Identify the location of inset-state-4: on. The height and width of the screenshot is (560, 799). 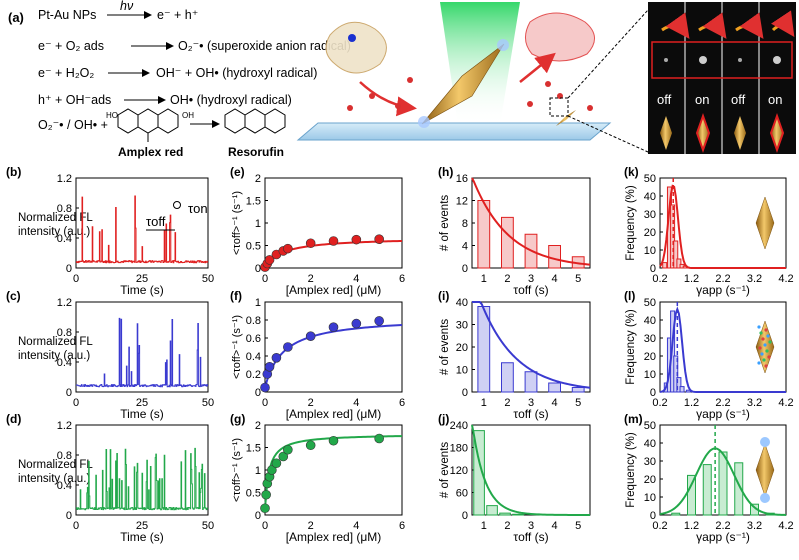
(775, 99).